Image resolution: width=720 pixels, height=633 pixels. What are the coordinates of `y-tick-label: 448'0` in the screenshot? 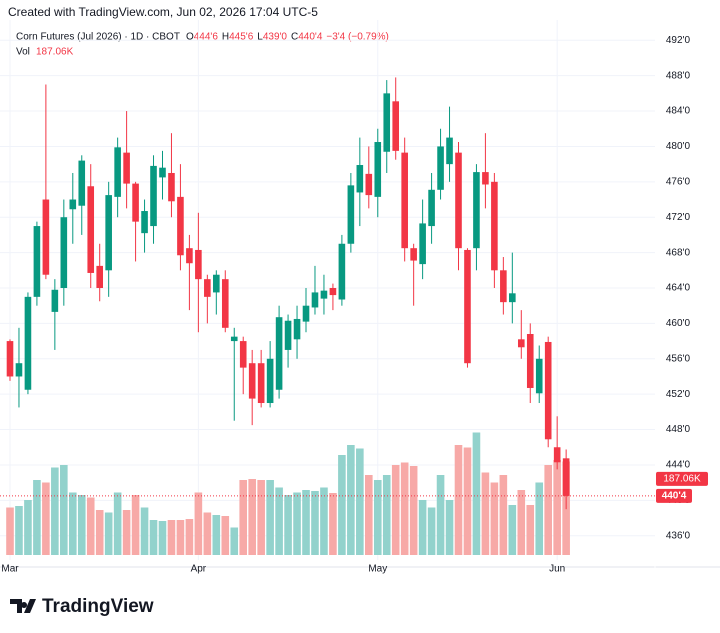 It's located at (678, 429).